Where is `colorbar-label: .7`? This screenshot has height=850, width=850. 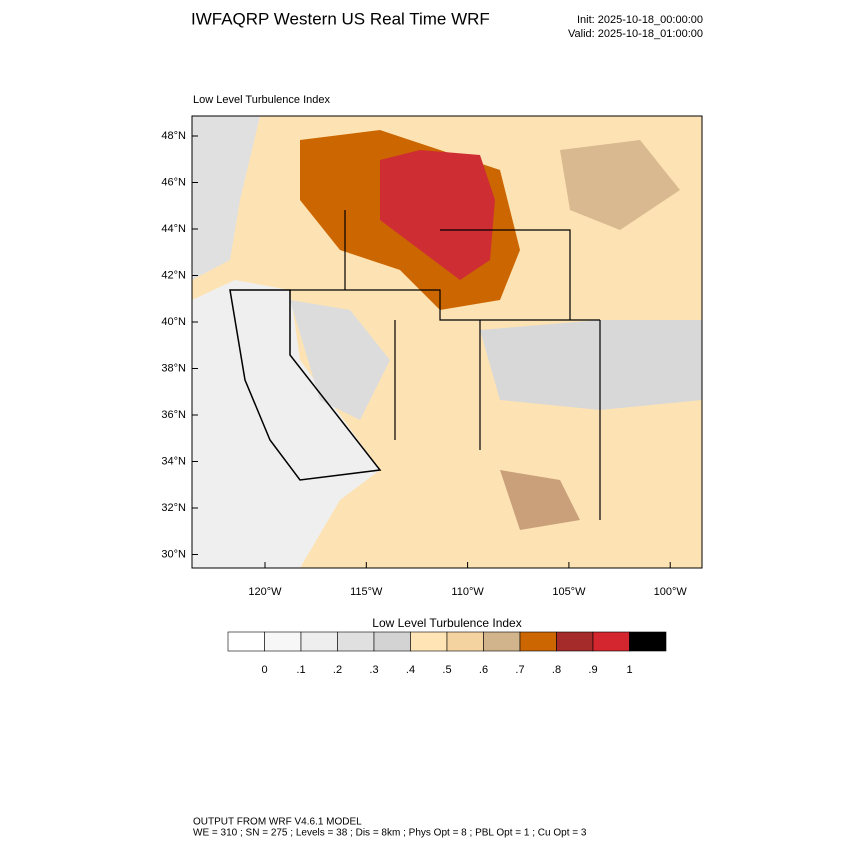
colorbar-label: .7 is located at coordinates (519, 670).